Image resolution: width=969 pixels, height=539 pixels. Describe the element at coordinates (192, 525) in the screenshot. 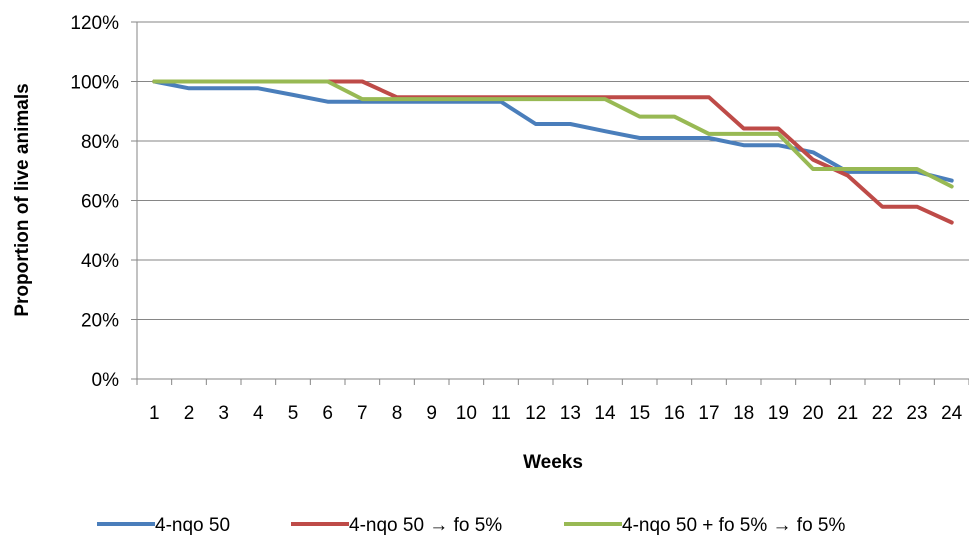

I see `legend-label: 4-nqo 50` at that location.